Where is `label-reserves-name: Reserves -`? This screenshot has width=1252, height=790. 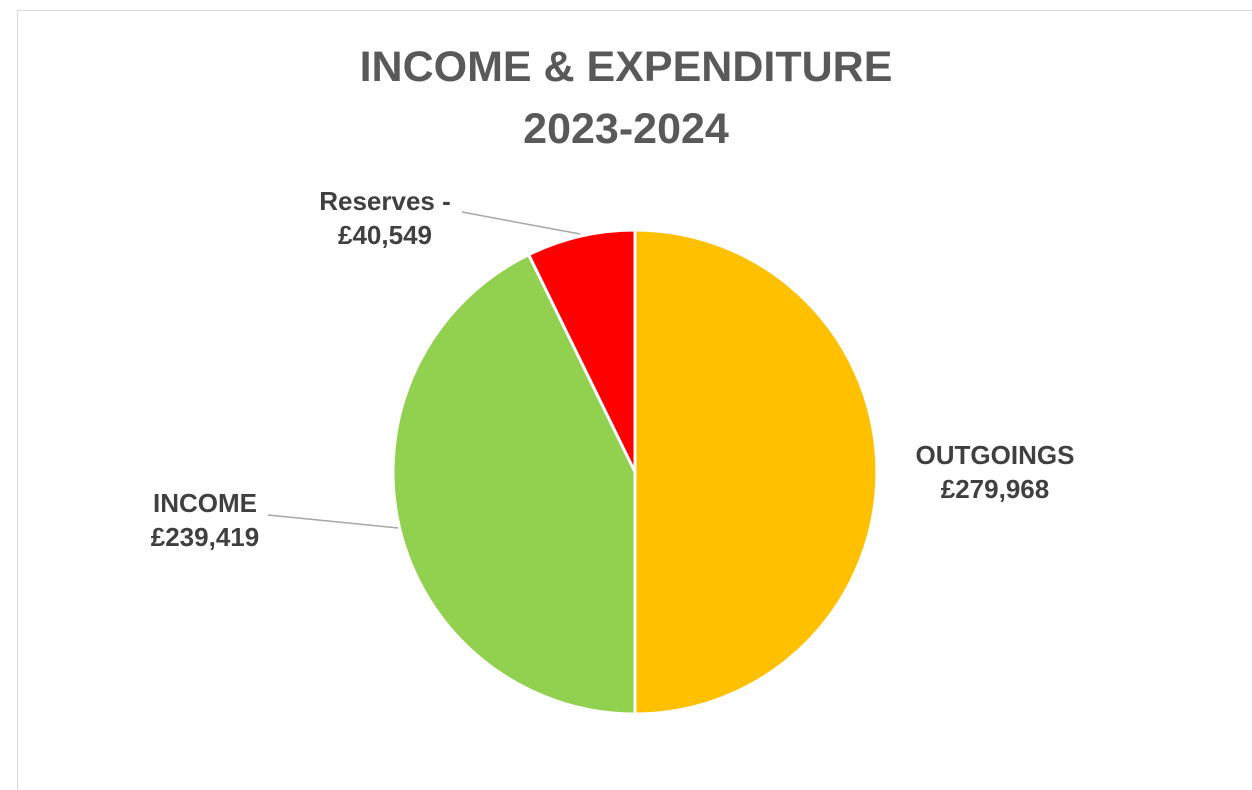 label-reserves-name: Reserves - is located at coordinates (385, 201).